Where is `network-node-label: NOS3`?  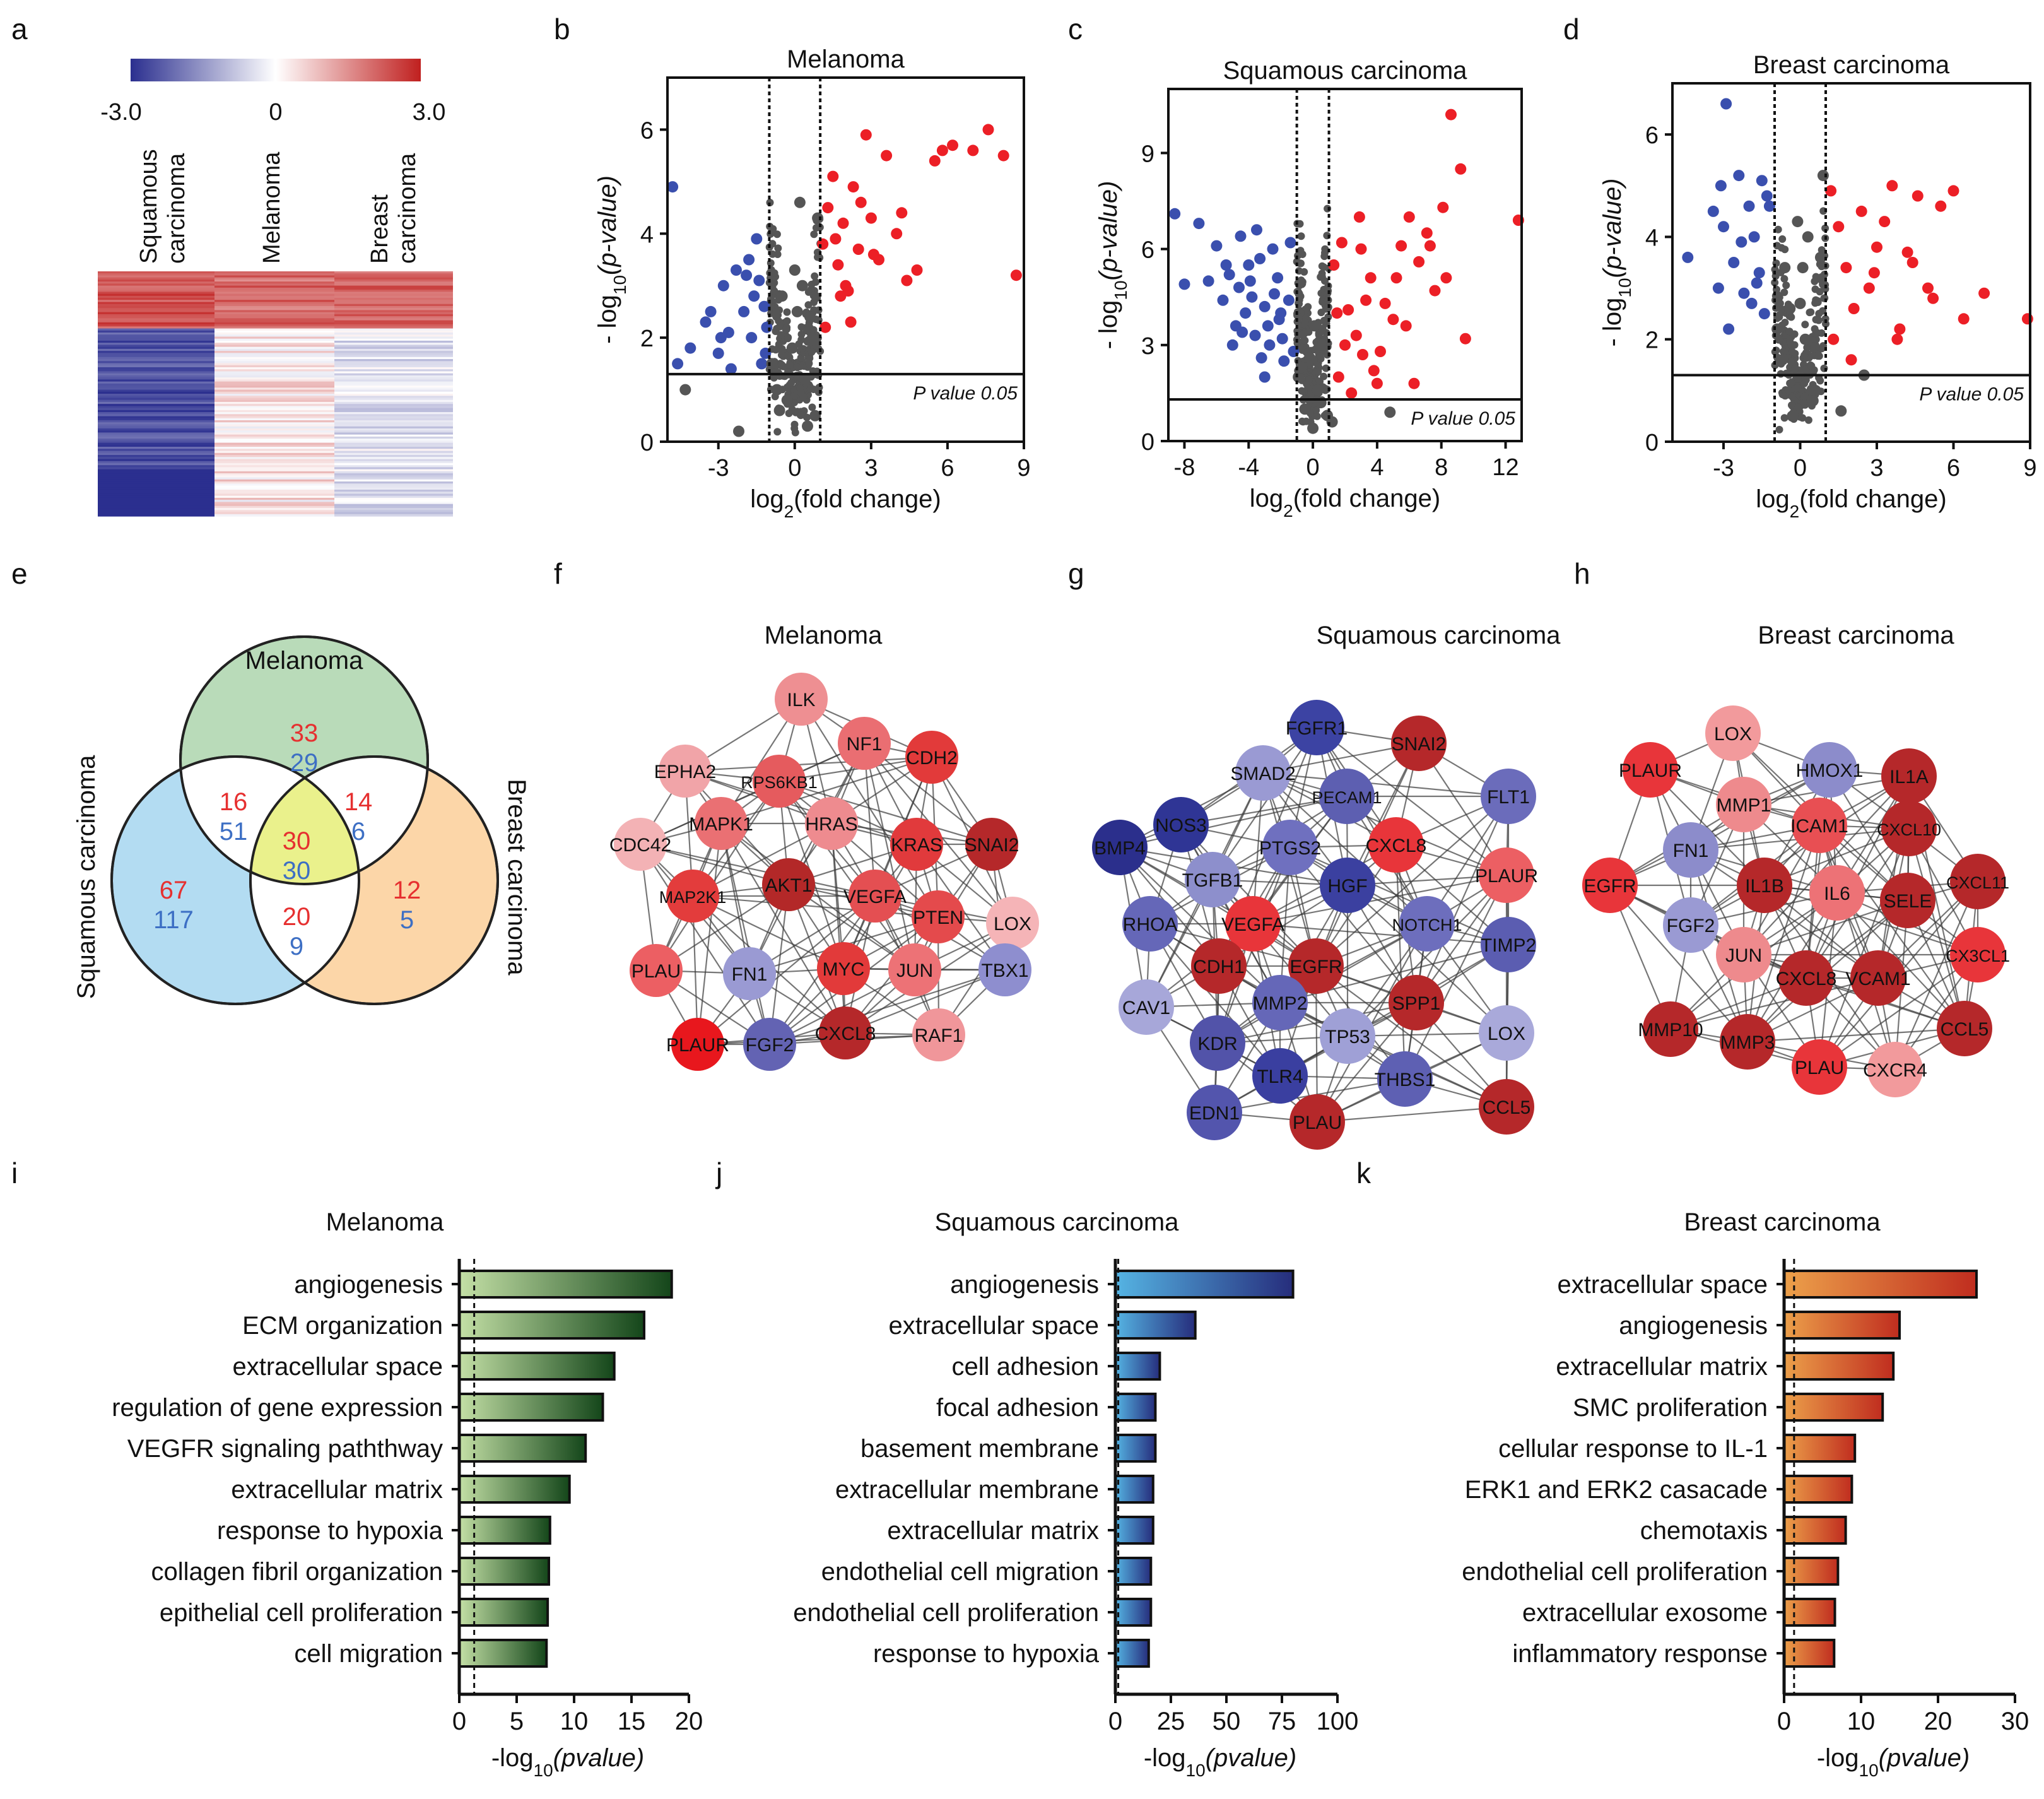 network-node-label: NOS3 is located at coordinates (1181, 825).